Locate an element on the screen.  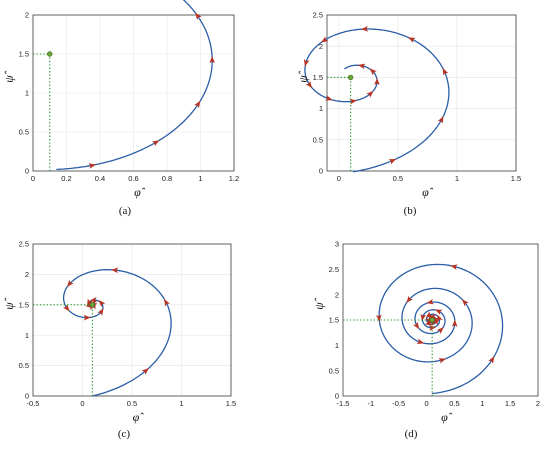
y-tick-label: 3 is located at coordinates (337, 244).